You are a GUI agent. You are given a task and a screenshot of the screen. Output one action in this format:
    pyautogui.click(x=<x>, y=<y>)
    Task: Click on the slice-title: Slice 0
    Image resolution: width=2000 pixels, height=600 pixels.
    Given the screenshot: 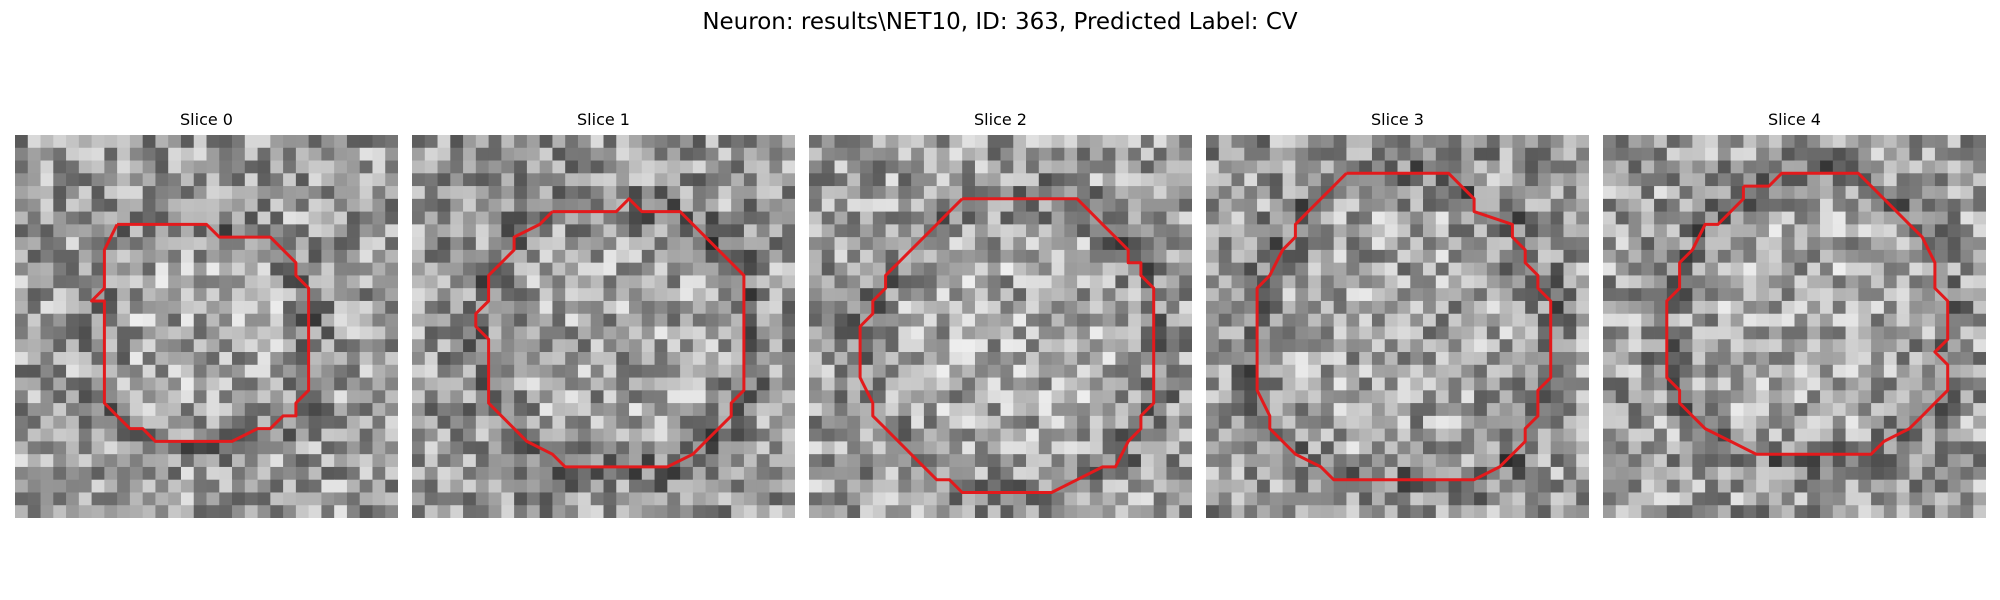 What is the action you would take?
    pyautogui.click(x=206, y=119)
    